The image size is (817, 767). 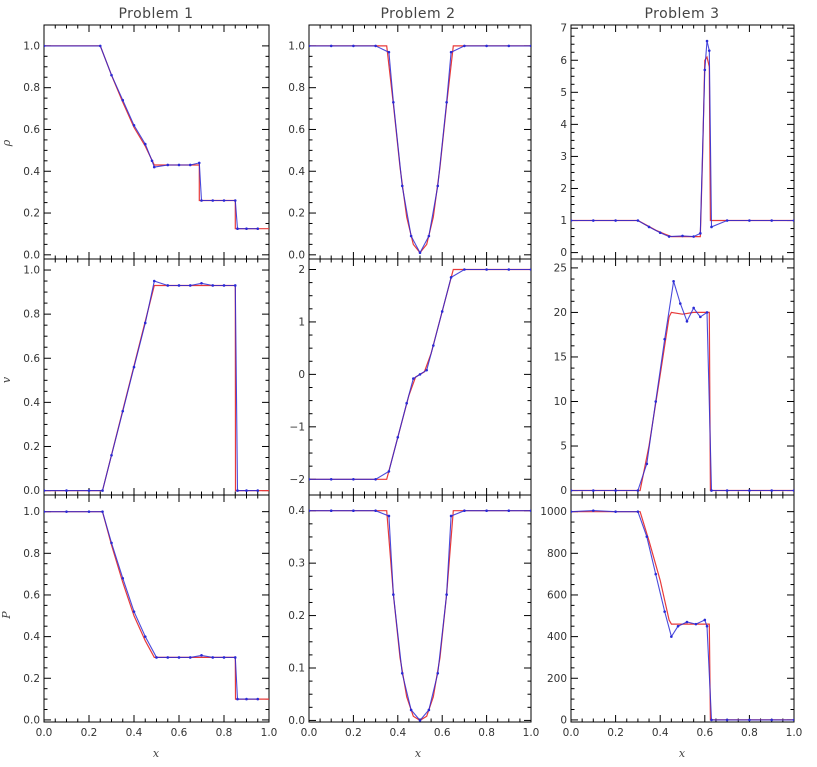 I want to click on y-tick-label: 25, so click(x=560, y=268).